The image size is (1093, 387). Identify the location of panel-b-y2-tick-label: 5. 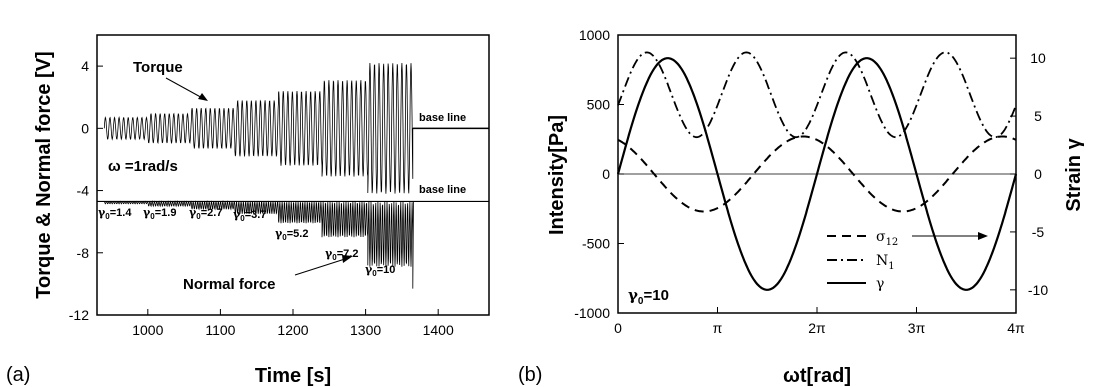
(1038, 116).